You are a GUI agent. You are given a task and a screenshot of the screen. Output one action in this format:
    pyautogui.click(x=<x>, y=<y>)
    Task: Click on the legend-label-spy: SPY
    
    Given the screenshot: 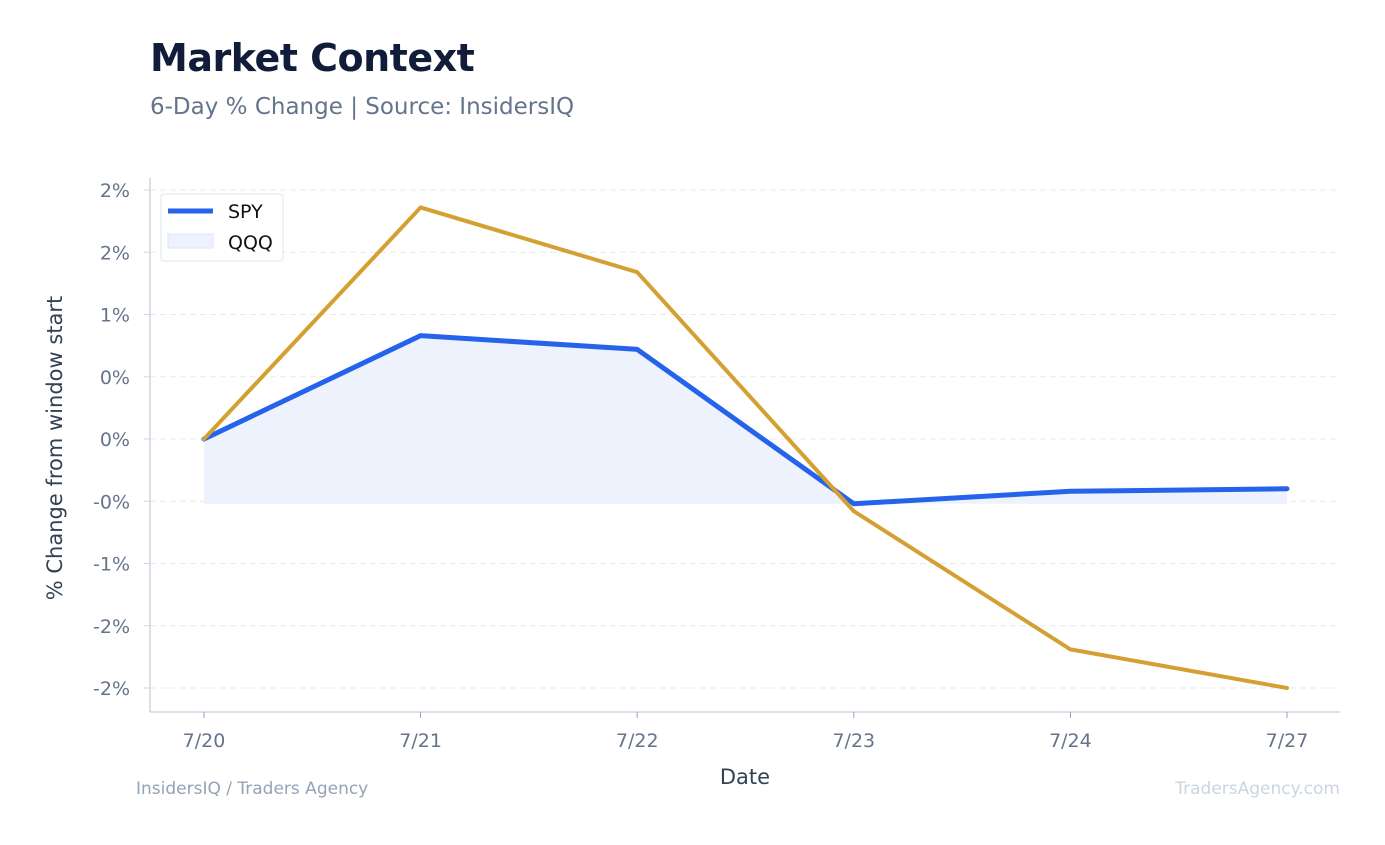 What is the action you would take?
    pyautogui.click(x=245, y=212)
    